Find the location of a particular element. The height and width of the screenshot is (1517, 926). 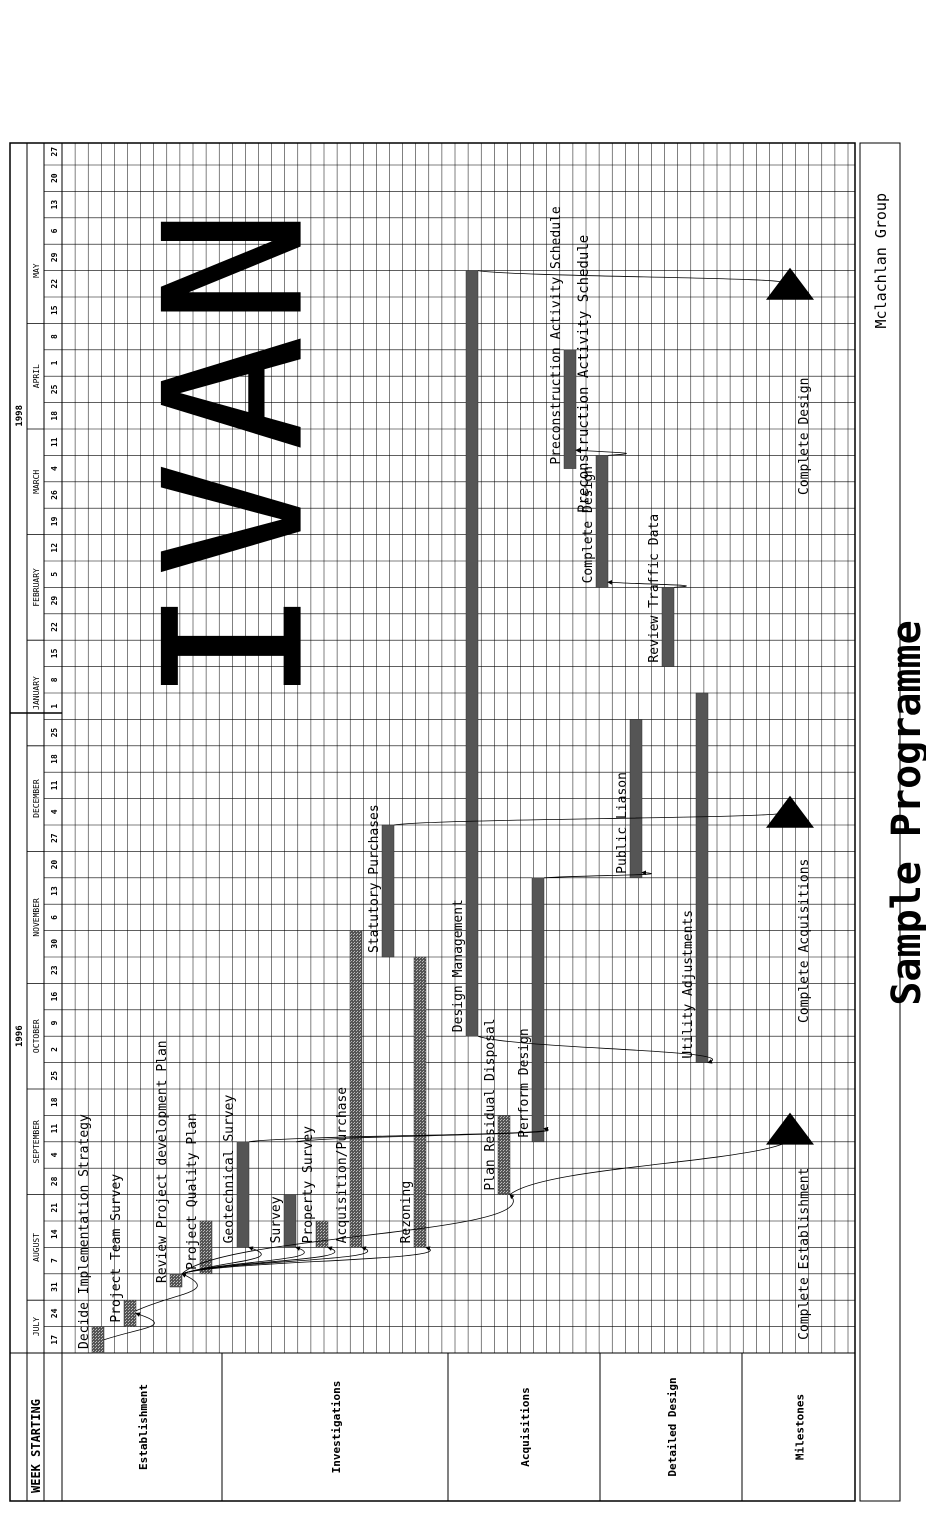

task-label: Complete Design is located at coordinates (588, 524).